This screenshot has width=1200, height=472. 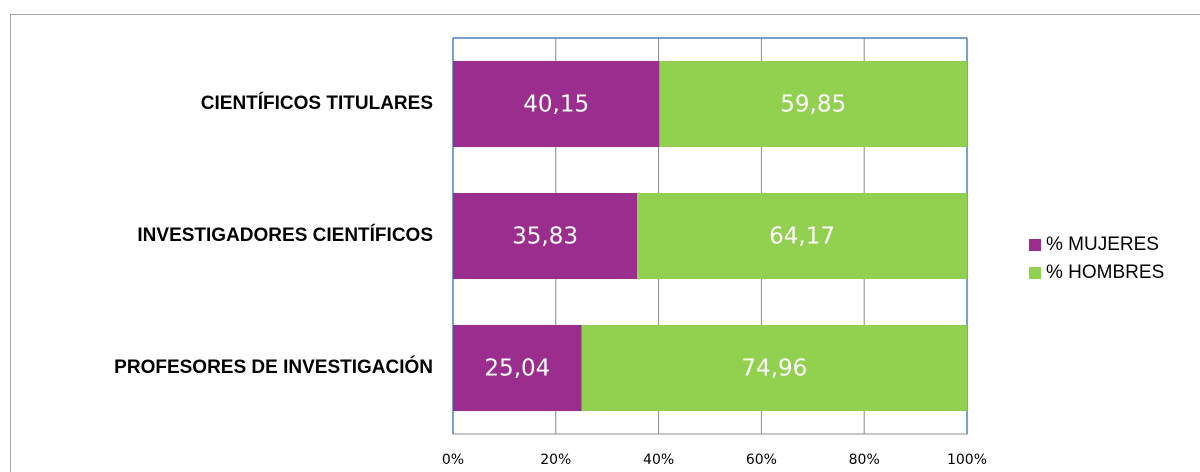 What do you see at coordinates (1105, 272) in the screenshot?
I see `legend-label: % HOMBRES` at bounding box center [1105, 272].